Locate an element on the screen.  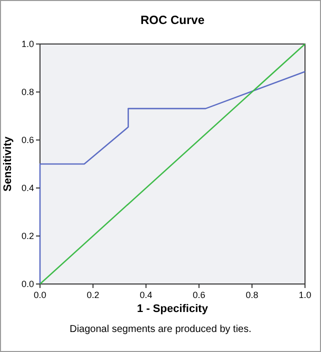
text: Diagonal segments are produced by ties. is located at coordinates (161, 329).